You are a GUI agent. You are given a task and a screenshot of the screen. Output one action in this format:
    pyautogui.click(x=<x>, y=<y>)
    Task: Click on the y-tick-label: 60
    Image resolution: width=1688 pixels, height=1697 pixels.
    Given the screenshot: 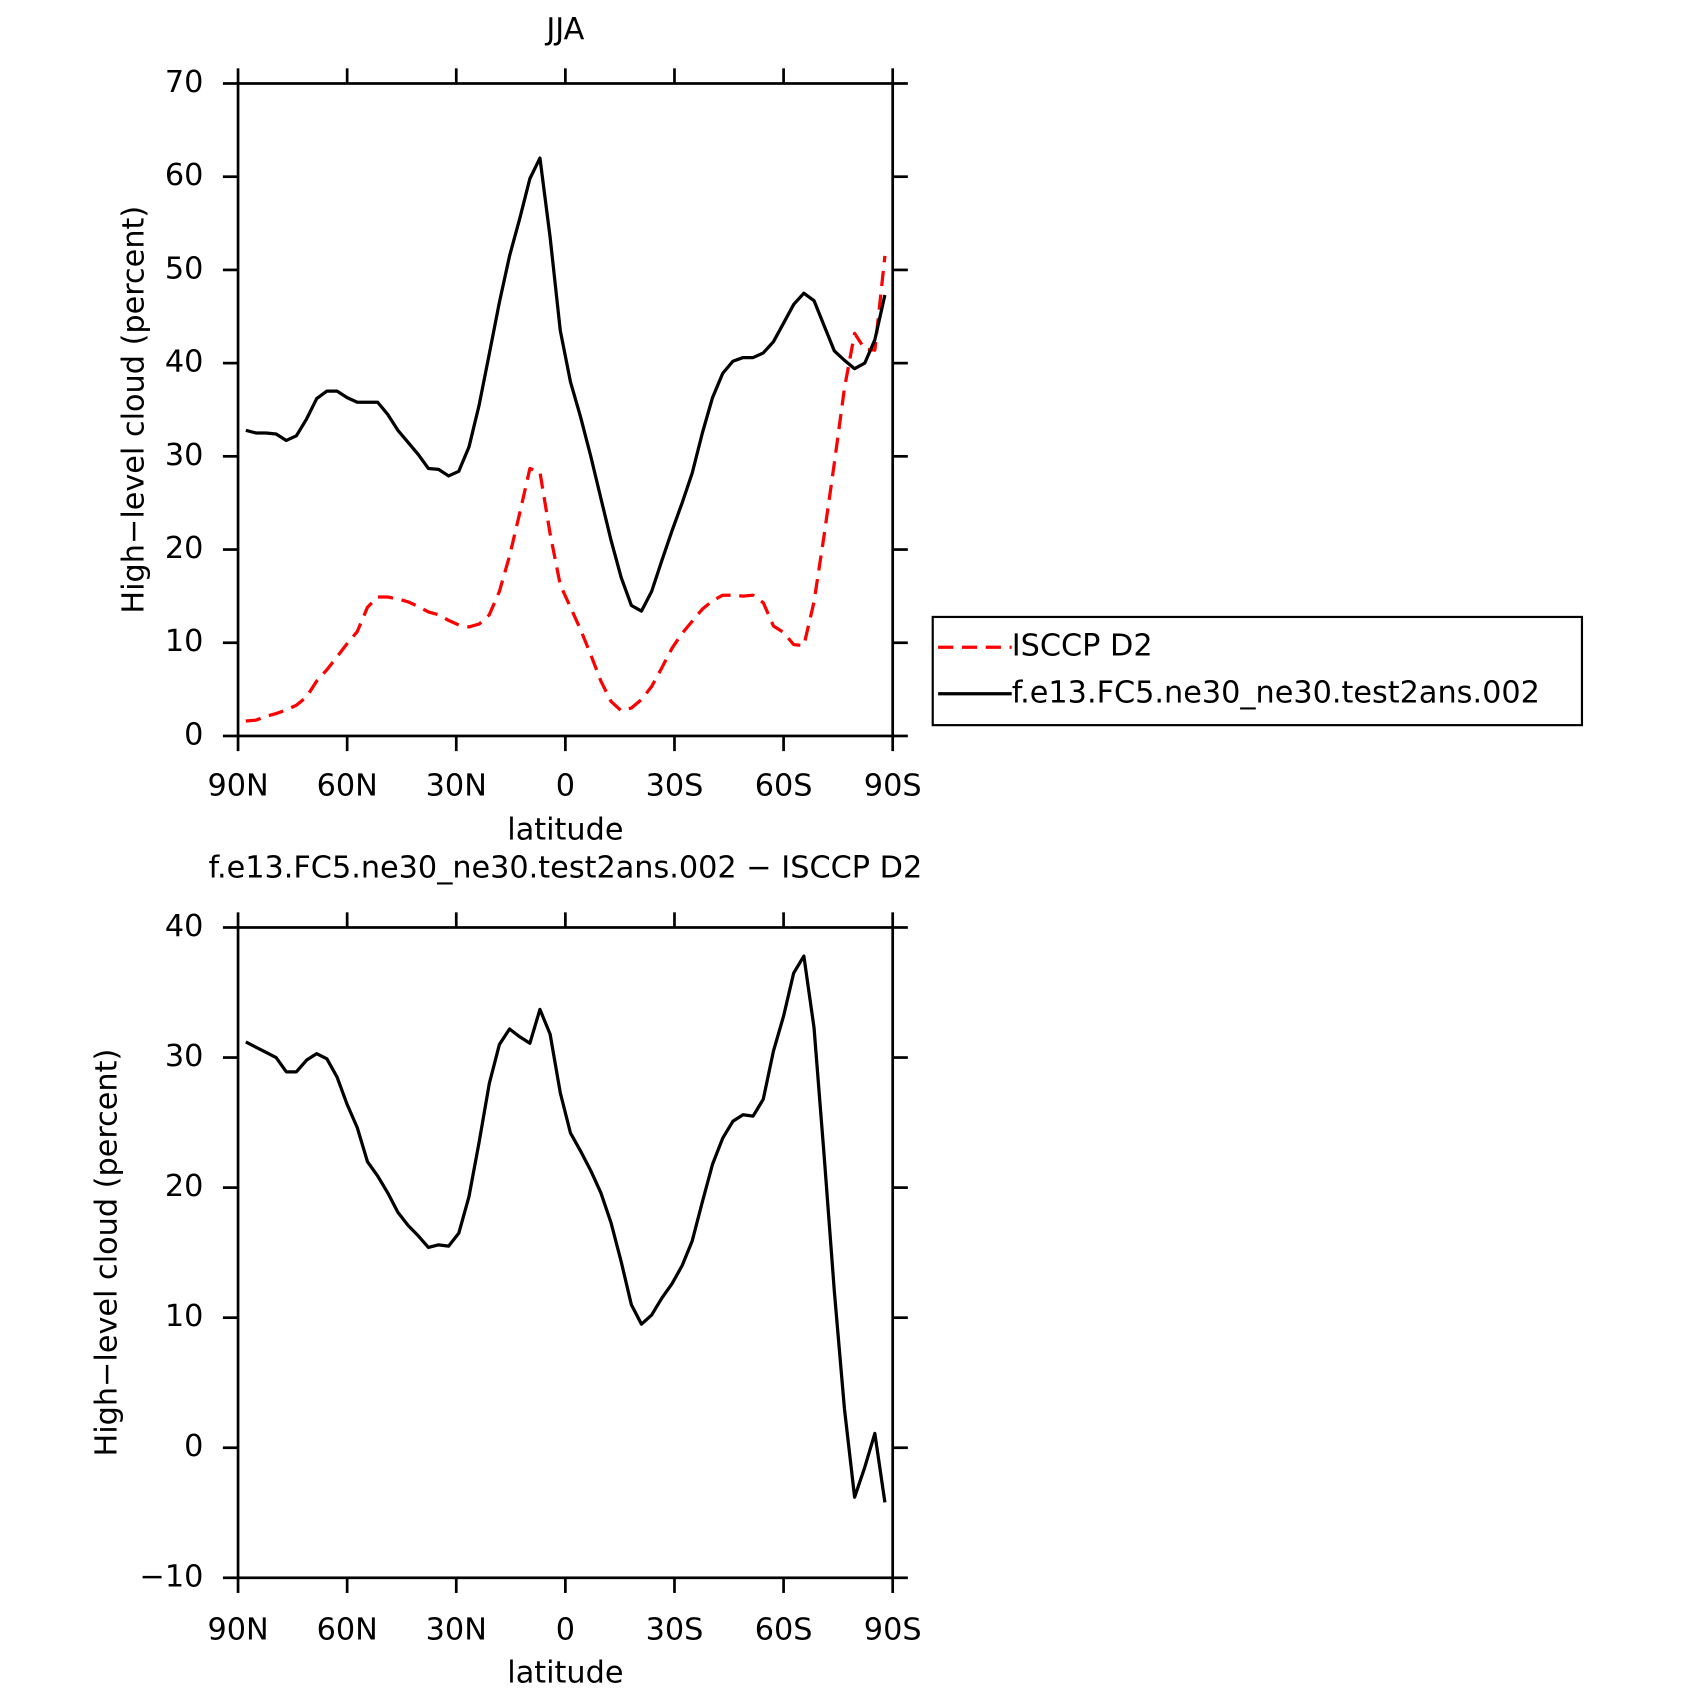 What is the action you would take?
    pyautogui.click(x=184, y=175)
    